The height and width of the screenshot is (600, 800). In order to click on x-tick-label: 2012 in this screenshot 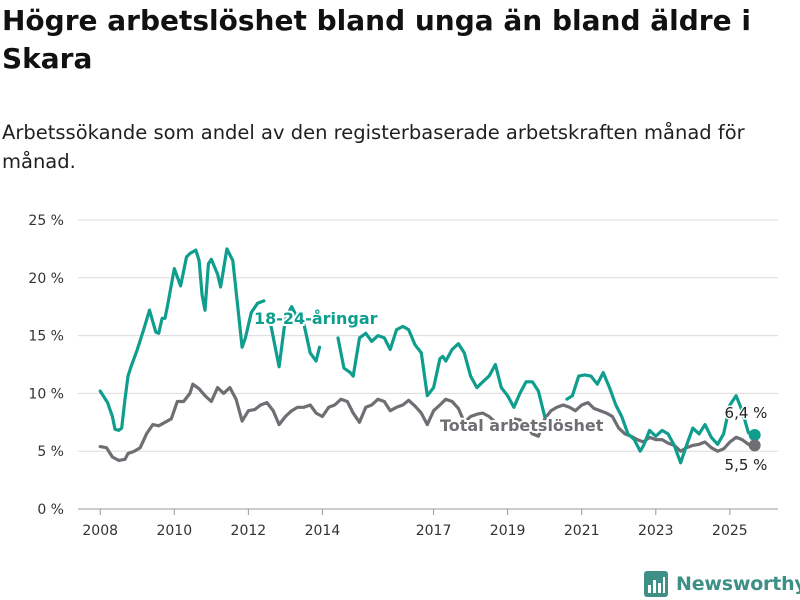, I will do `click(249, 531)`.